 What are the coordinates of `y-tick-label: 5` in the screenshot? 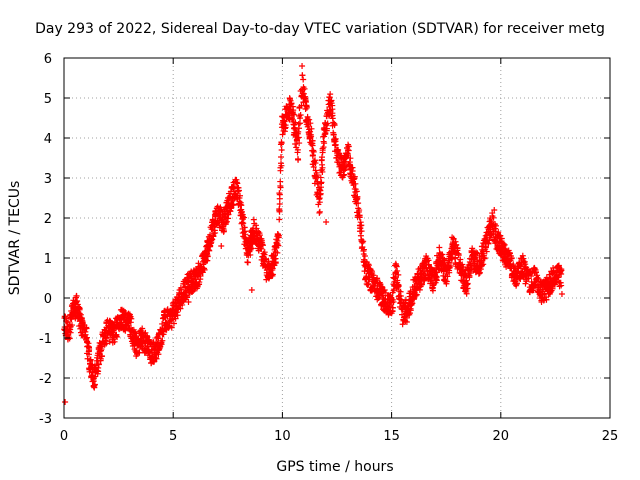 It's located at (48, 99).